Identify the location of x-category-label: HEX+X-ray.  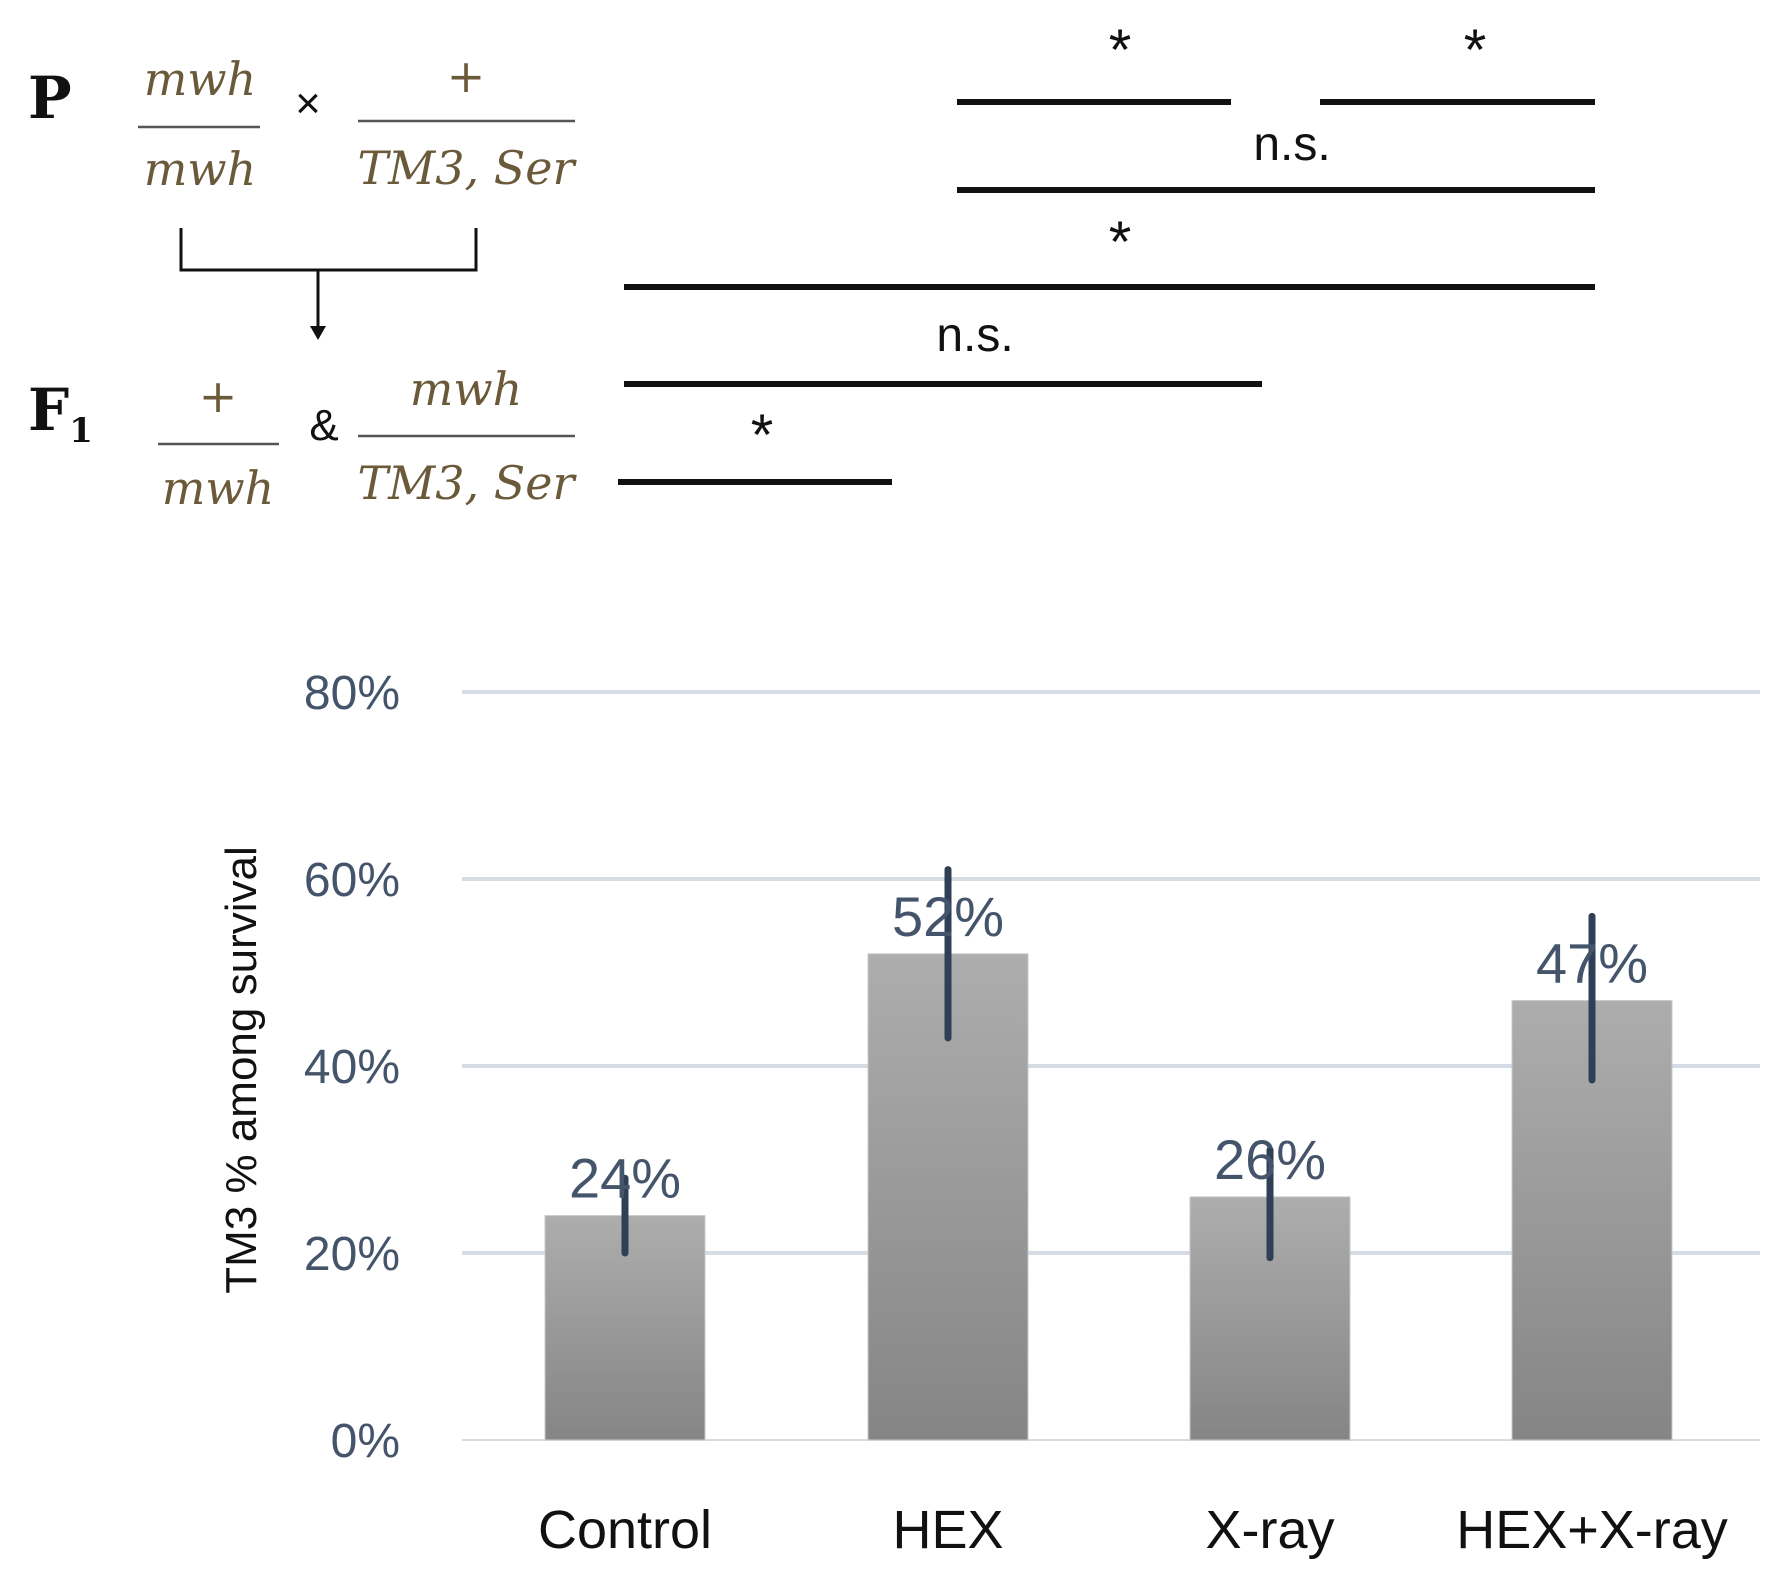
(1592, 1530).